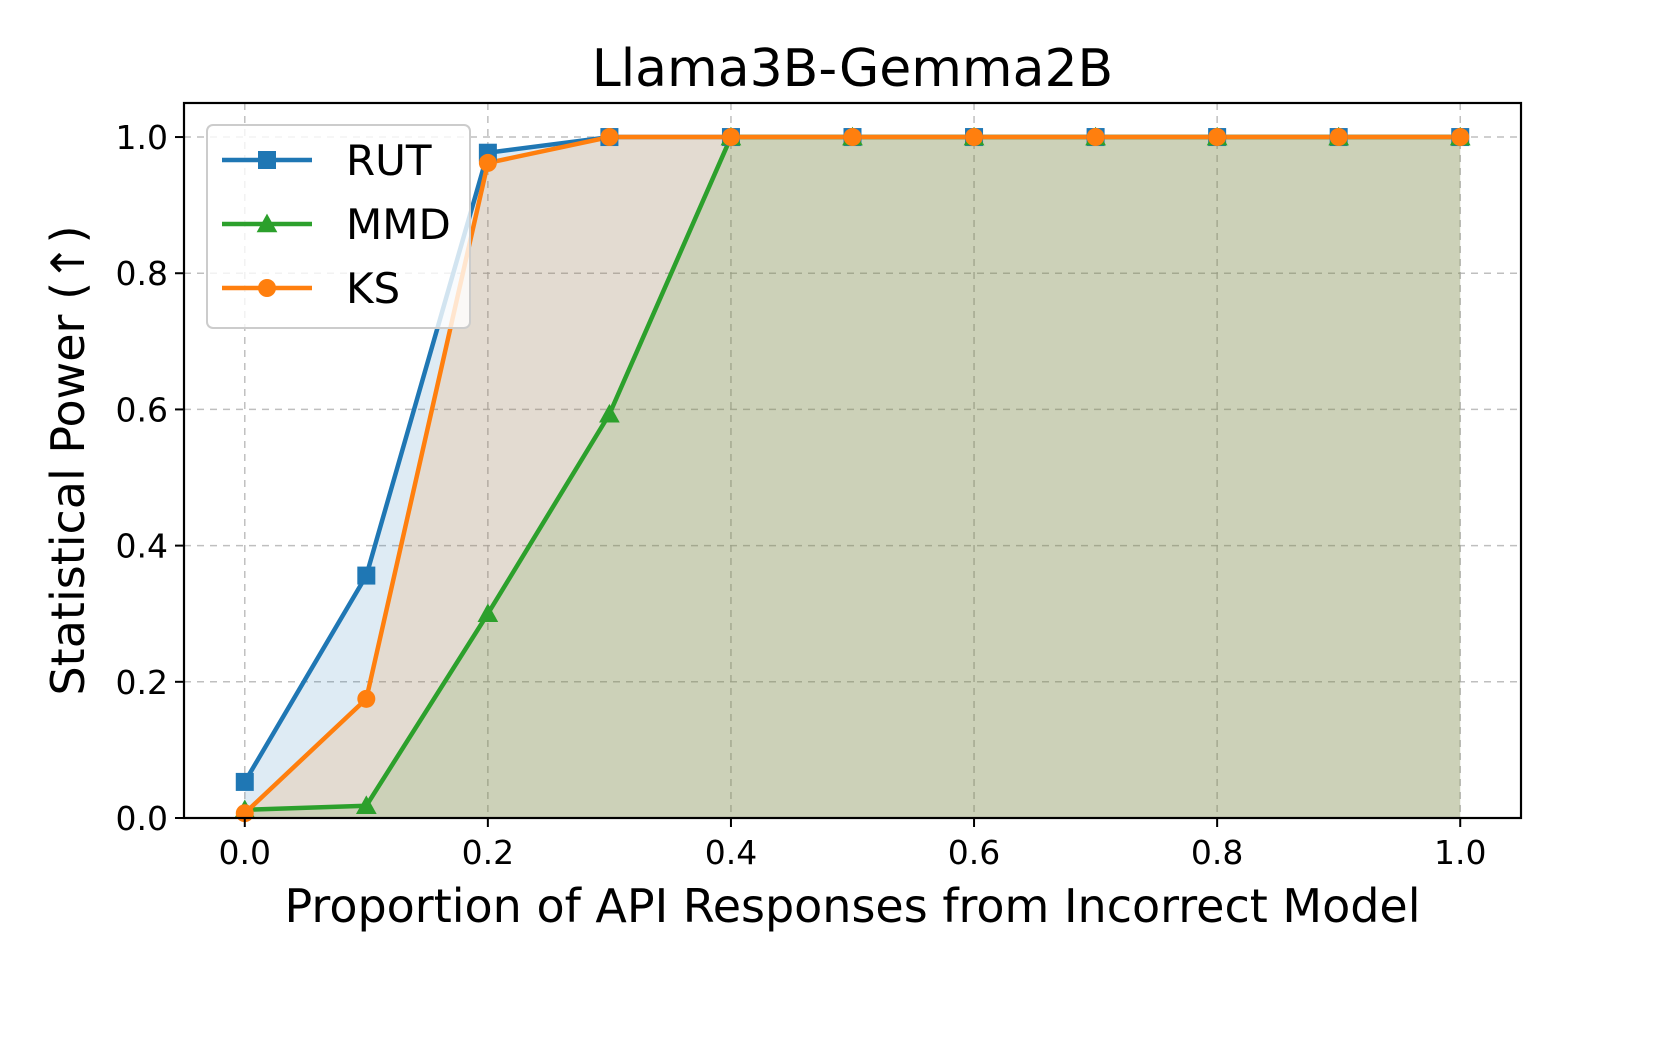 The width and height of the screenshot is (1661, 1038). Describe the element at coordinates (852, 69) in the screenshot. I see `chart-title: Llama3B-Gemma2B` at that location.